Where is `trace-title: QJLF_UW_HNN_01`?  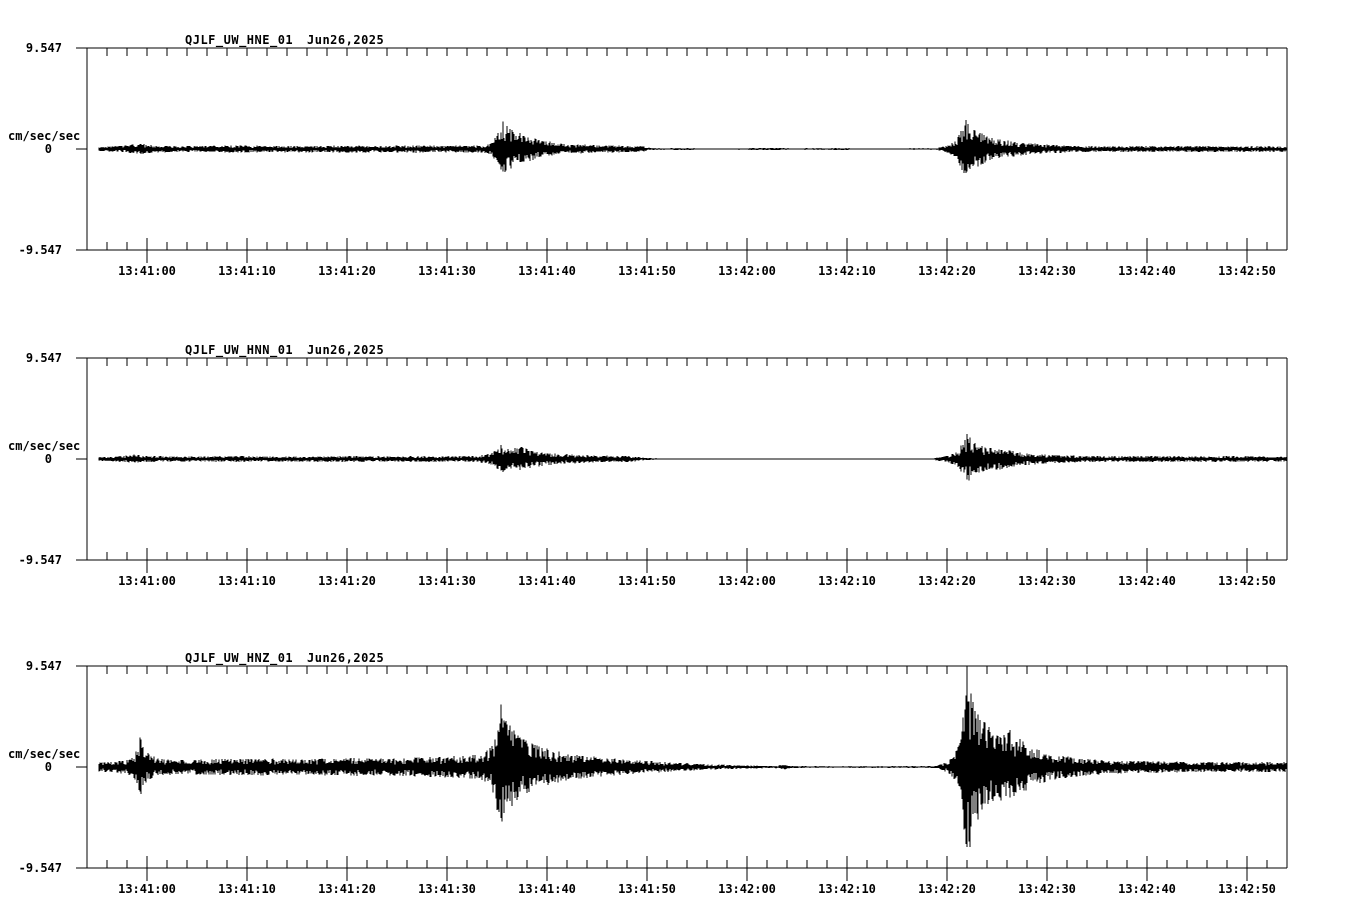 trace-title: QJLF_UW_HNN_01 is located at coordinates (239, 350).